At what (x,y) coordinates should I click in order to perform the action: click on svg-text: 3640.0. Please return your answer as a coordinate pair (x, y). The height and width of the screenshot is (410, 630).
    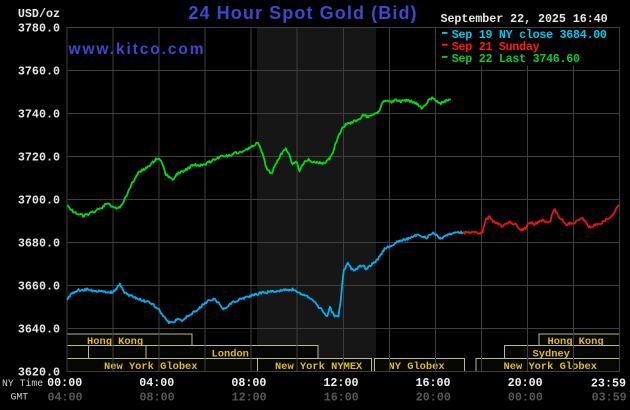
    Looking at the image, I should click on (39, 330).